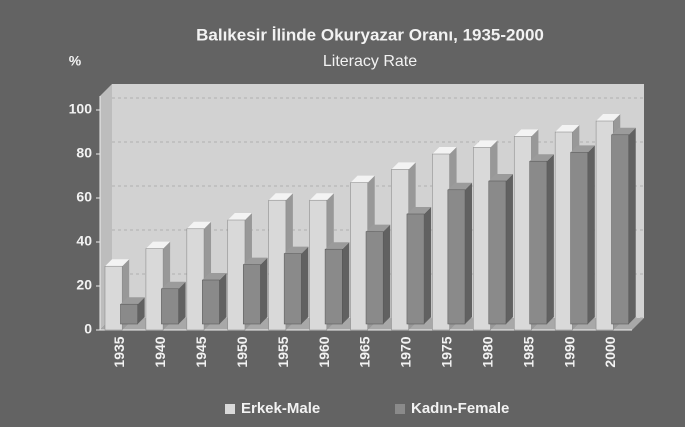 The width and height of the screenshot is (685, 427). I want to click on y-axis-label: %, so click(75, 61).